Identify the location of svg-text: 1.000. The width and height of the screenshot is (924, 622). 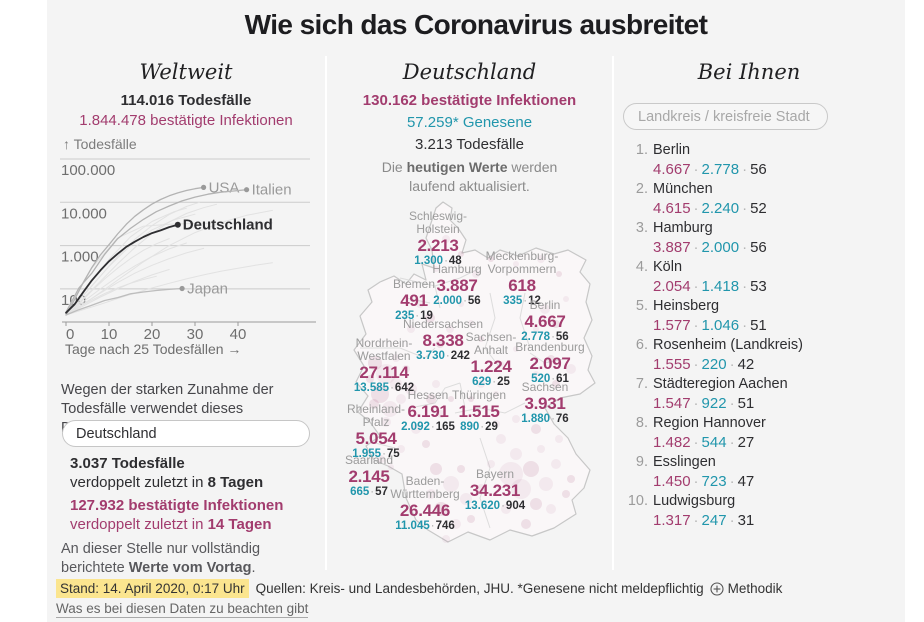
(80, 257).